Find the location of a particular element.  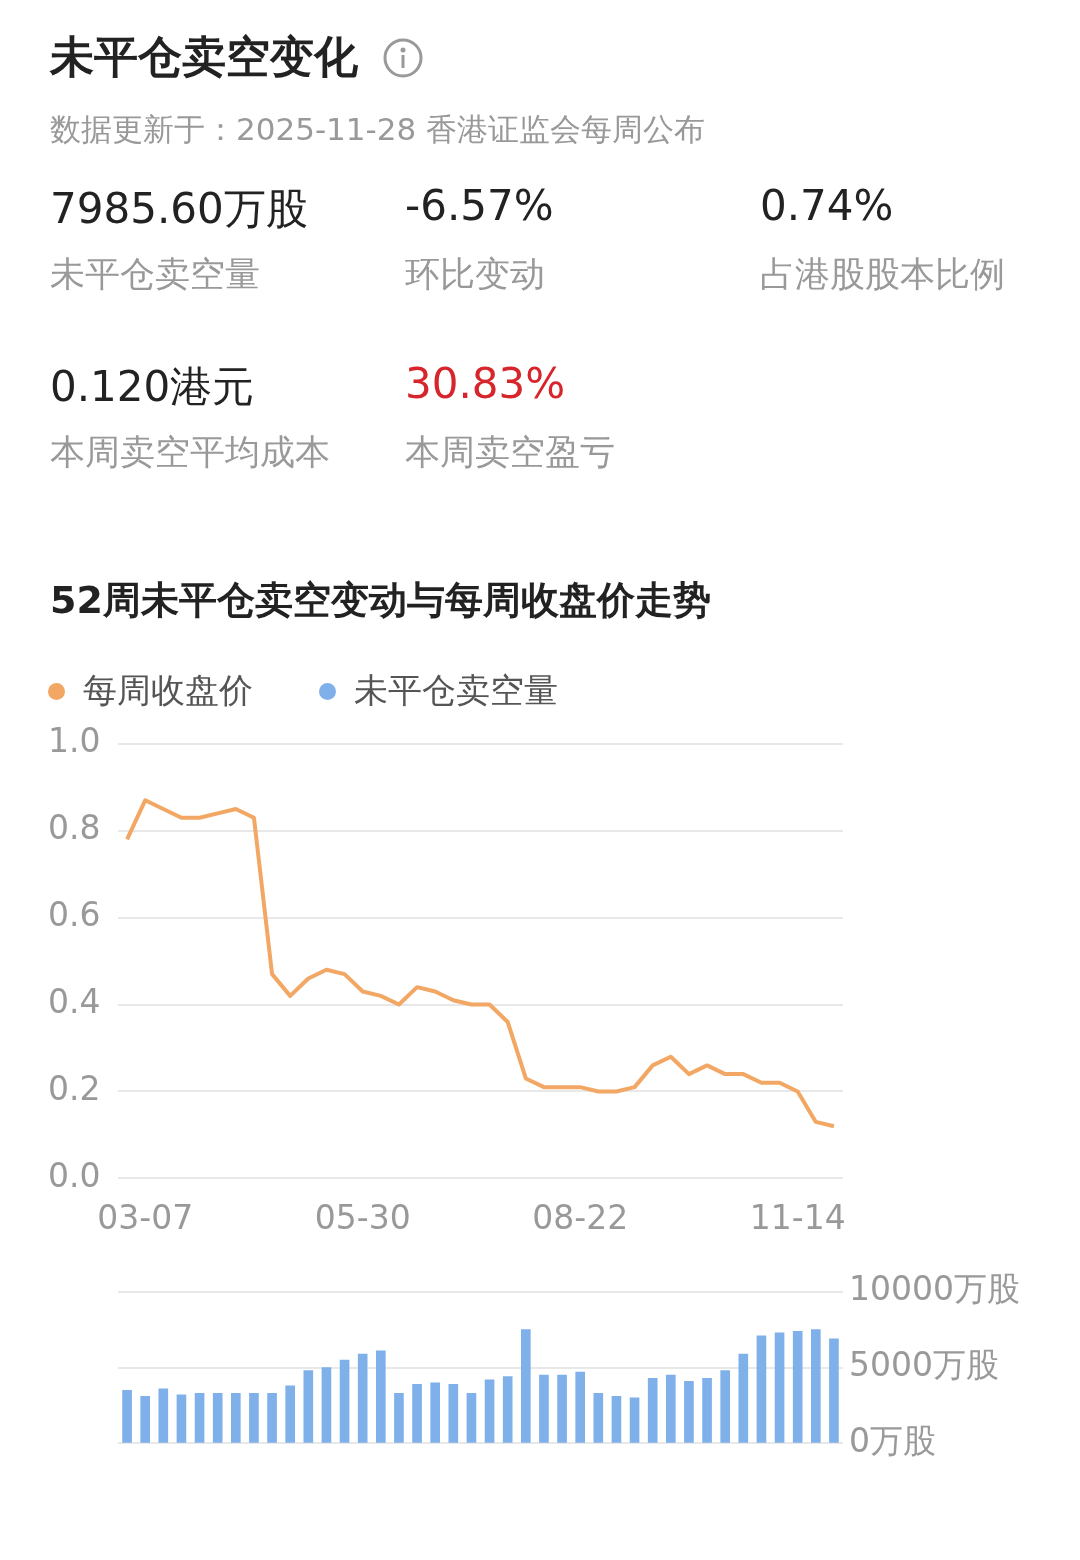

y-tick-label: 0.8 is located at coordinates (74, 828).